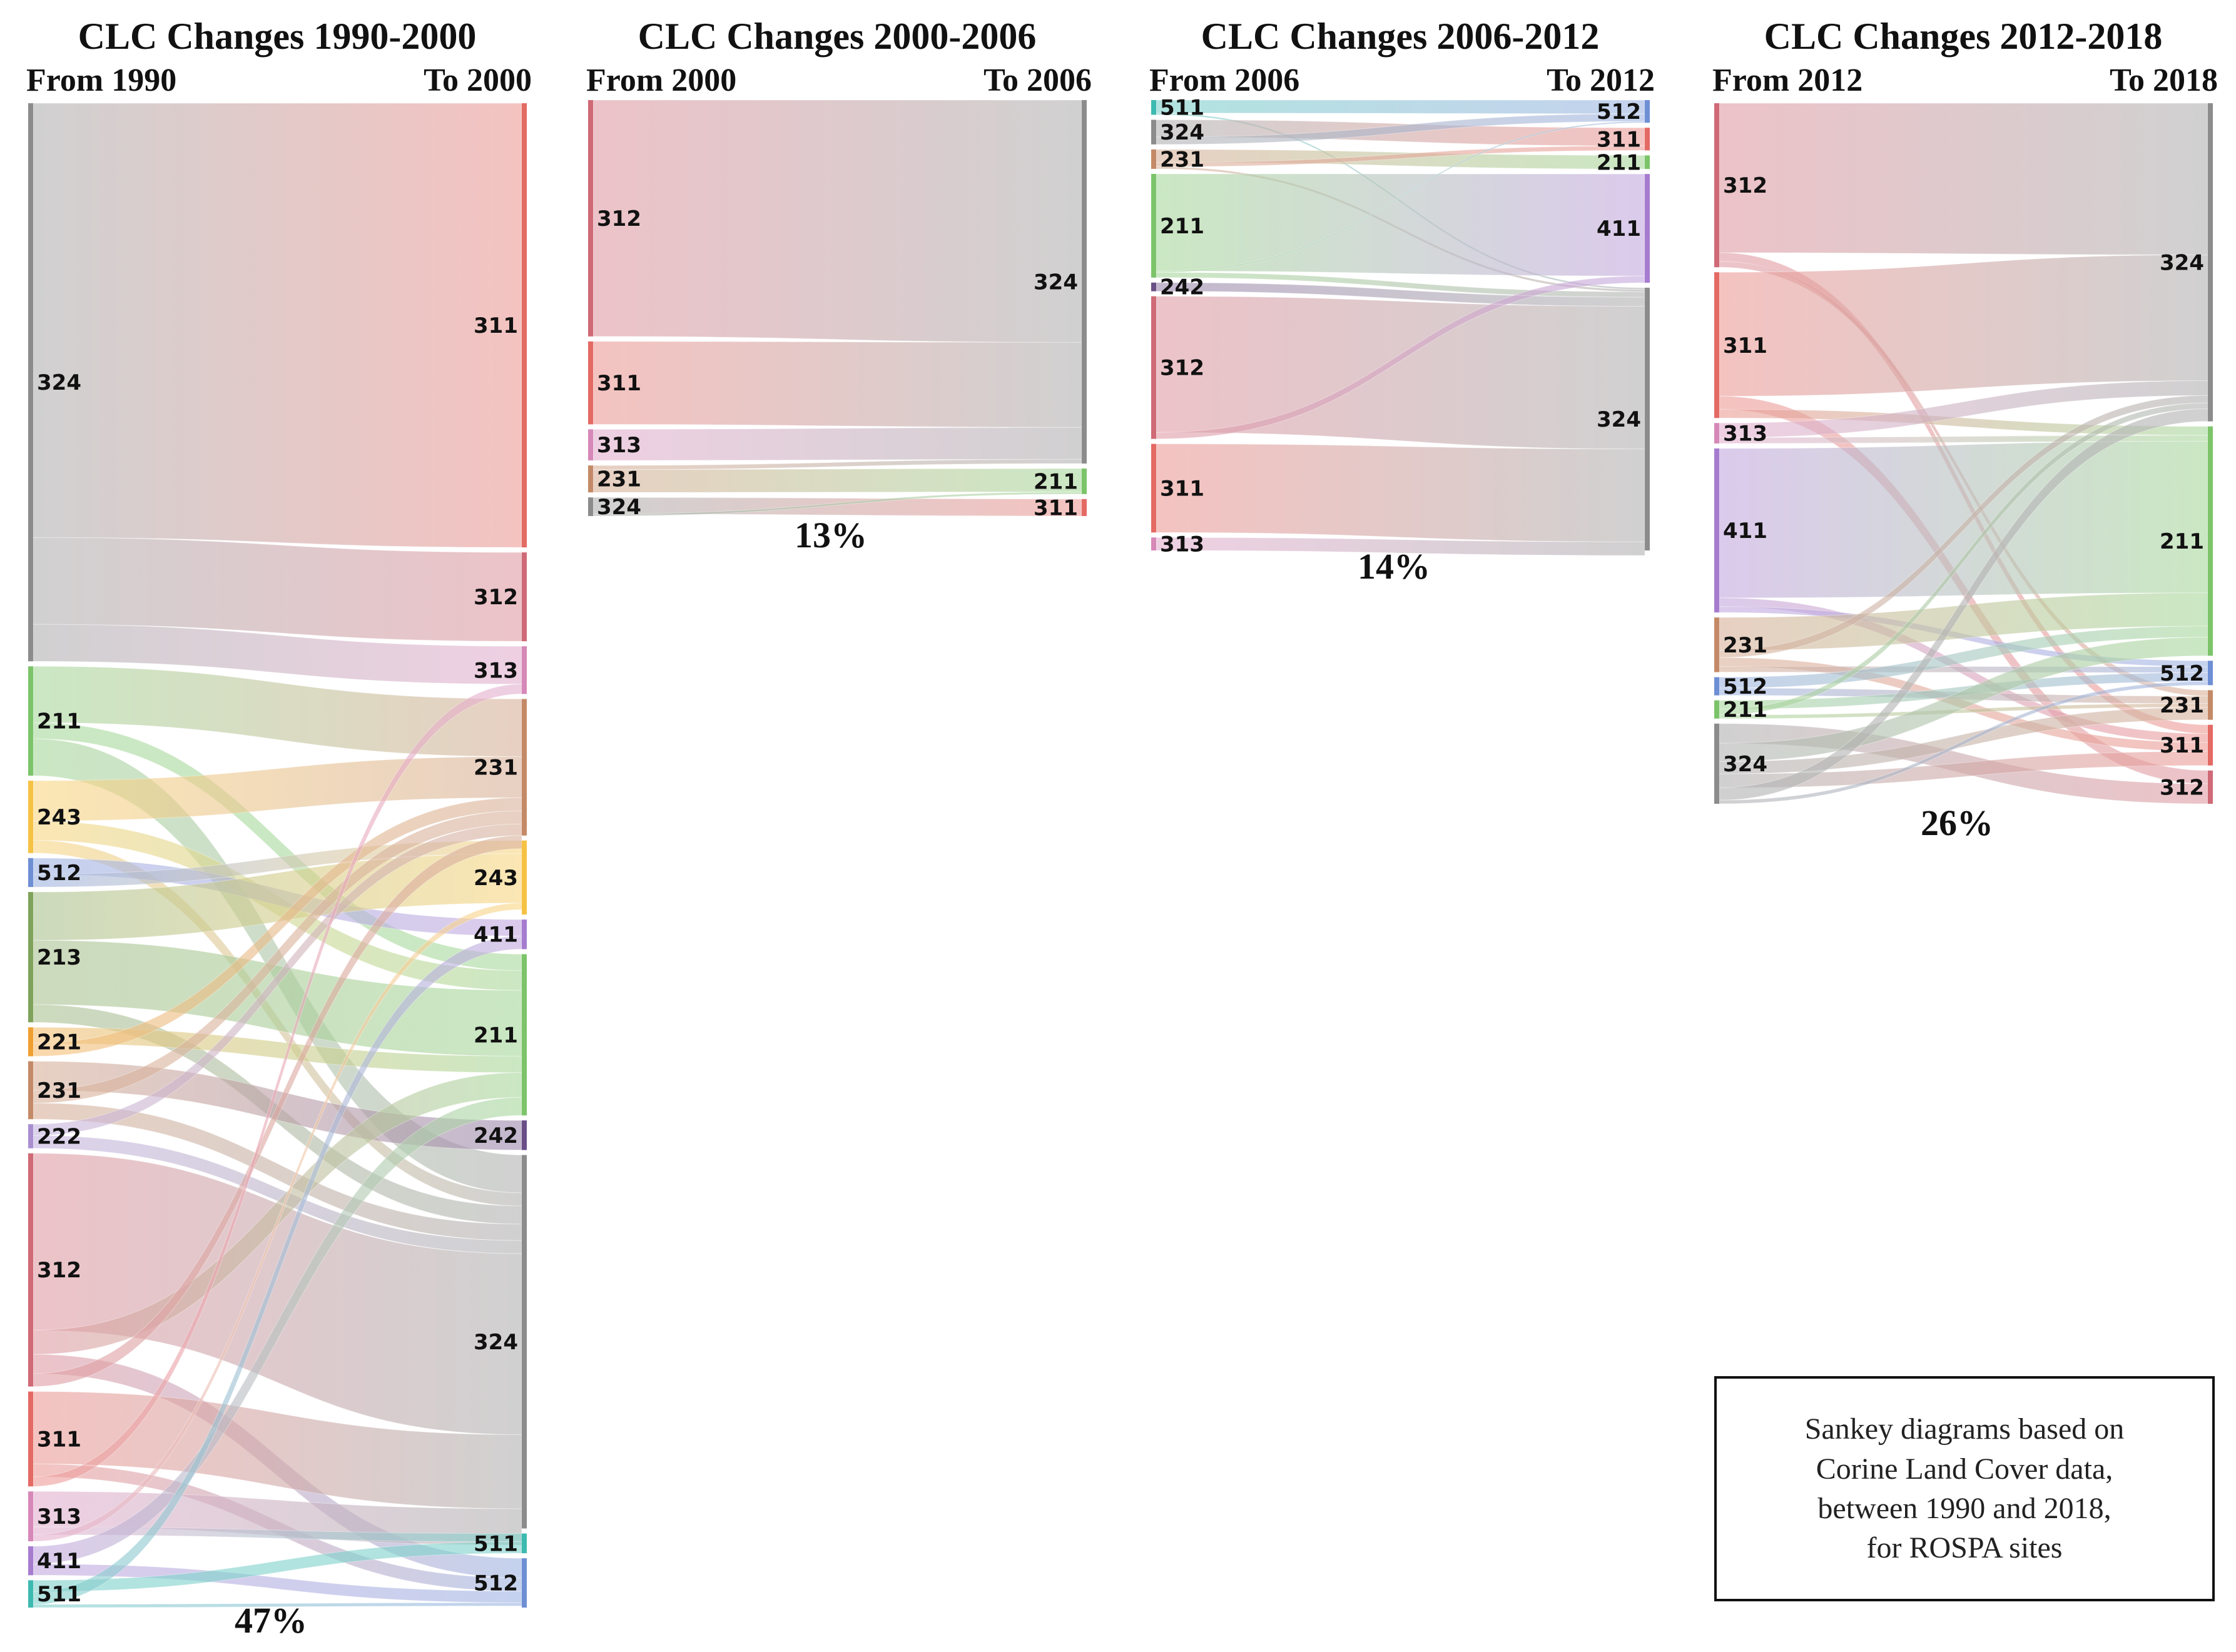 The image size is (2236, 1652). Describe the element at coordinates (1787, 80) in the screenshot. I see `from-label: From 2012` at that location.